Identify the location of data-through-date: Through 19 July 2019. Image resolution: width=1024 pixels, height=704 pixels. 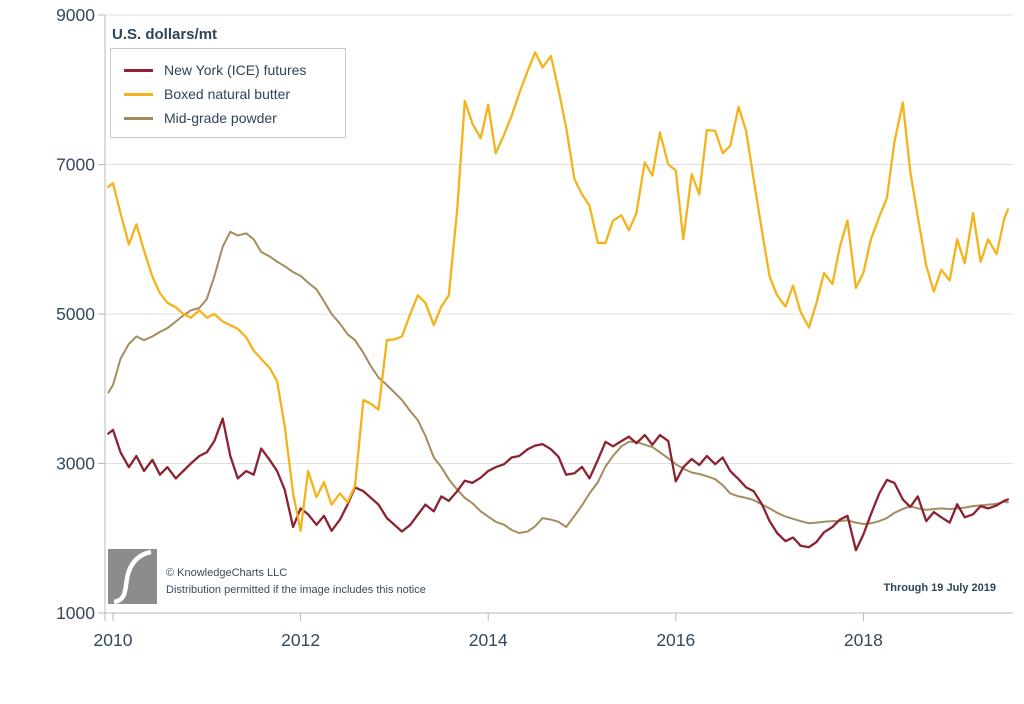
(939, 588).